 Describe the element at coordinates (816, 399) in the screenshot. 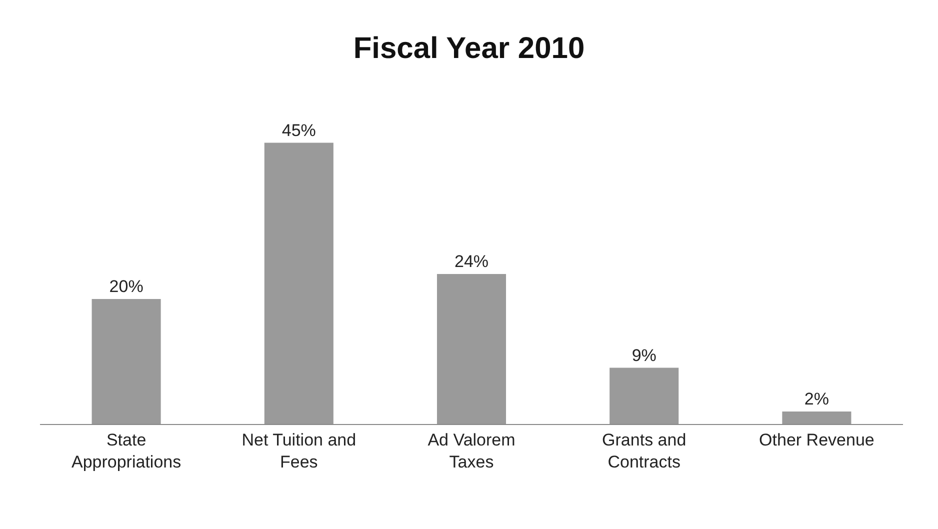

I see `data-label: 2%` at that location.